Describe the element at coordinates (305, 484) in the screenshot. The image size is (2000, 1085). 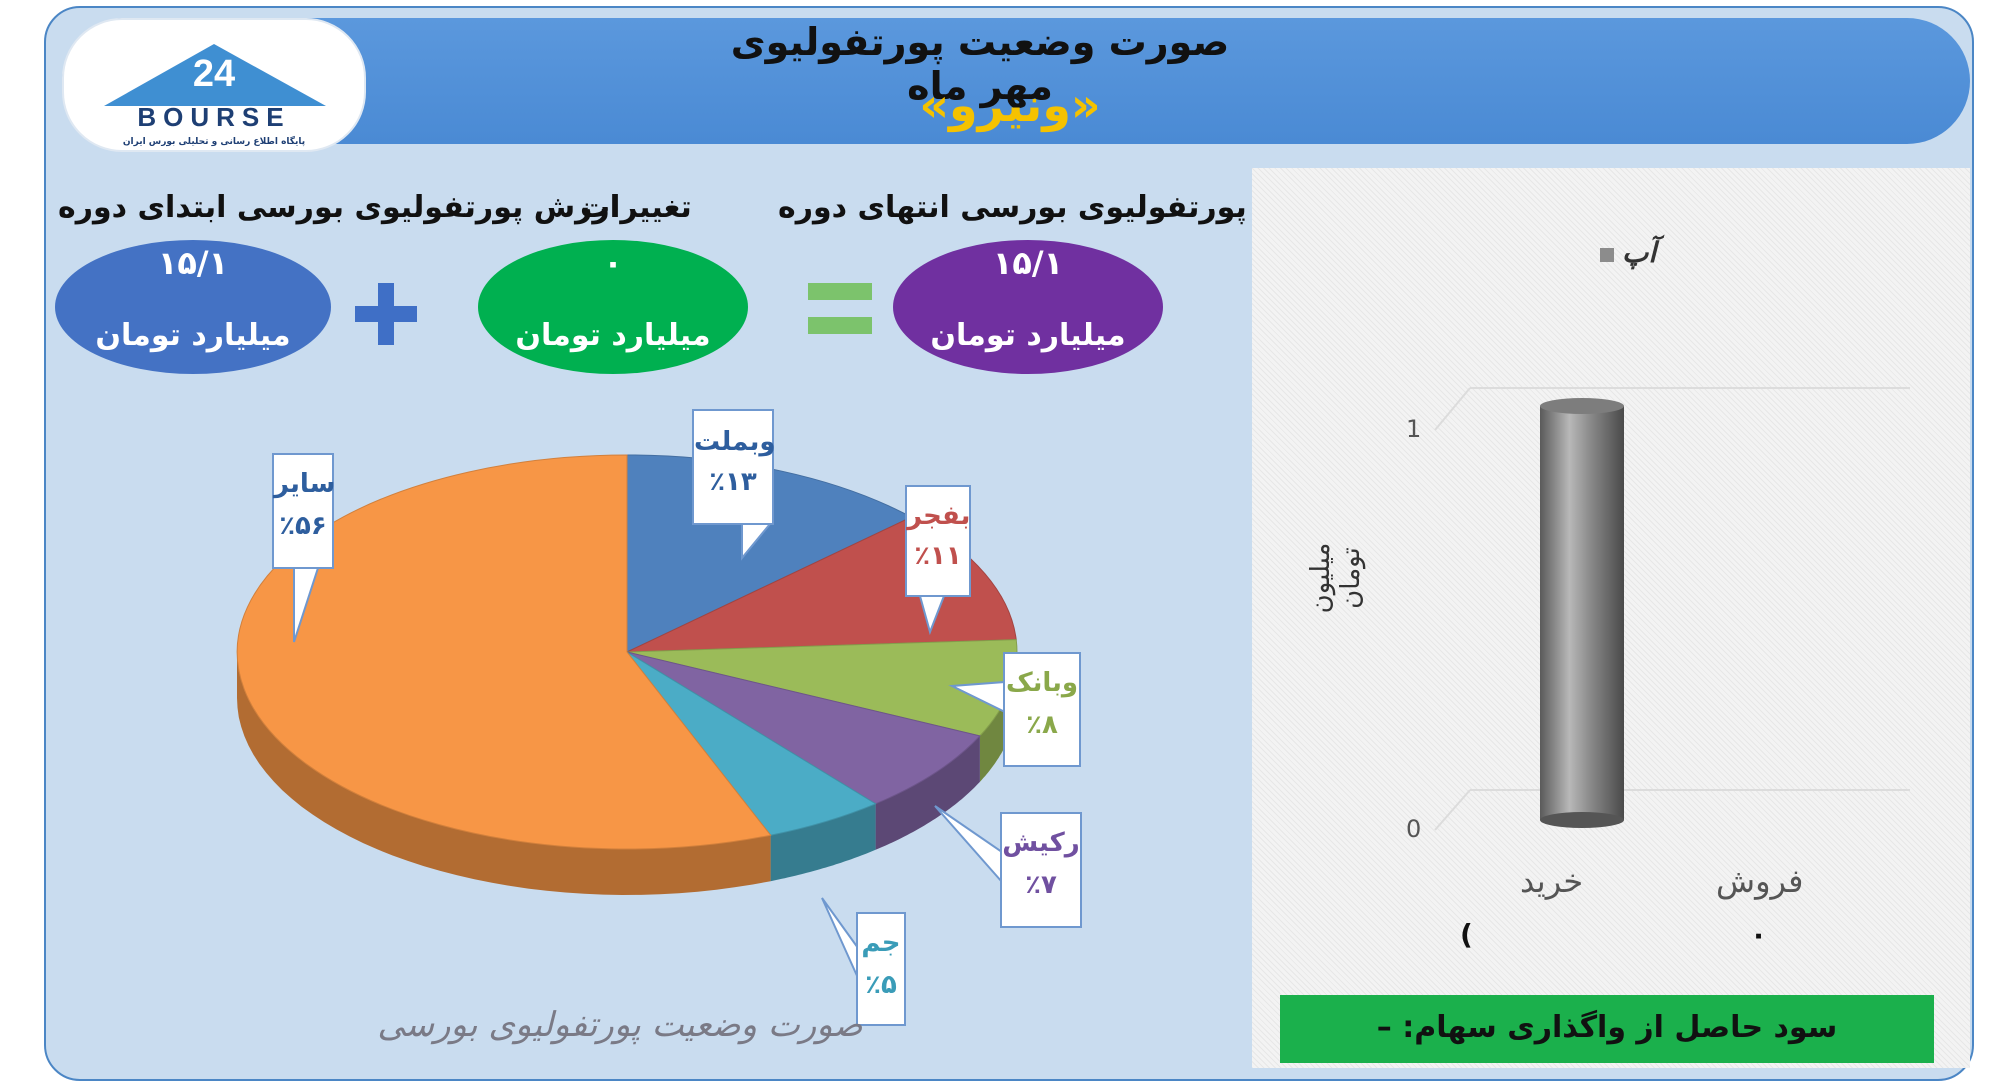
I see `callout-name: سایر` at that location.